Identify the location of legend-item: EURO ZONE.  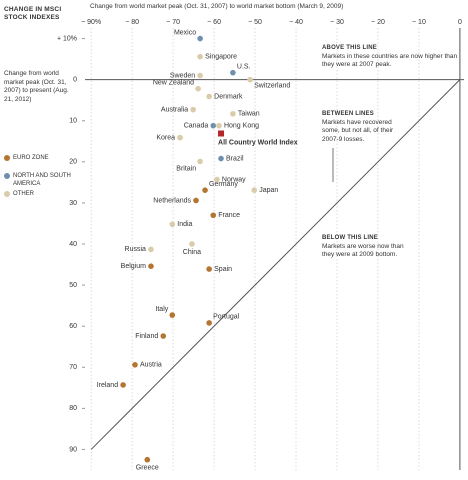
(51, 158).